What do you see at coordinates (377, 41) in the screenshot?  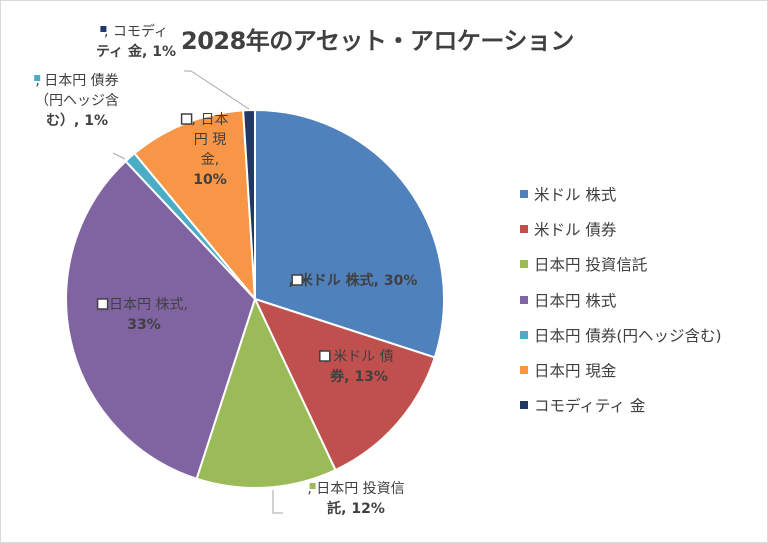 I see `chart-title: 2028年のアセット・アロケーション` at bounding box center [377, 41].